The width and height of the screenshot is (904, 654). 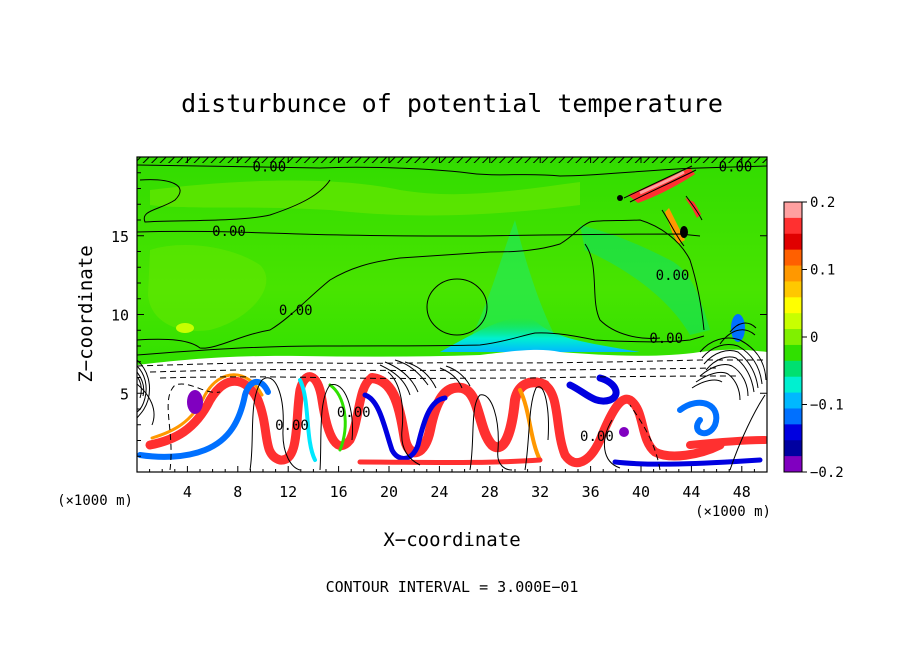 I want to click on field-region-top-right-anomaly-core, so click(x=662, y=182).